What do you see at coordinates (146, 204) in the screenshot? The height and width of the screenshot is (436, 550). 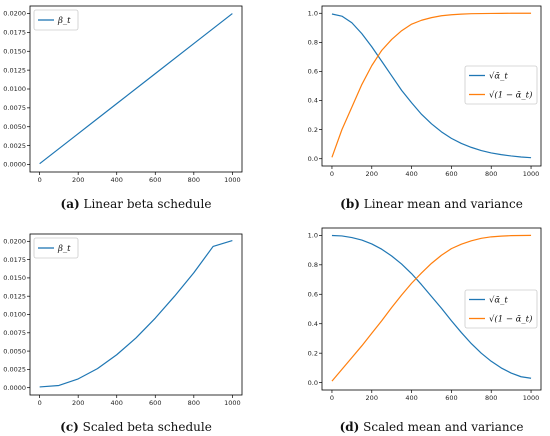 I see `caption-text: Linear beta schedule` at bounding box center [146, 204].